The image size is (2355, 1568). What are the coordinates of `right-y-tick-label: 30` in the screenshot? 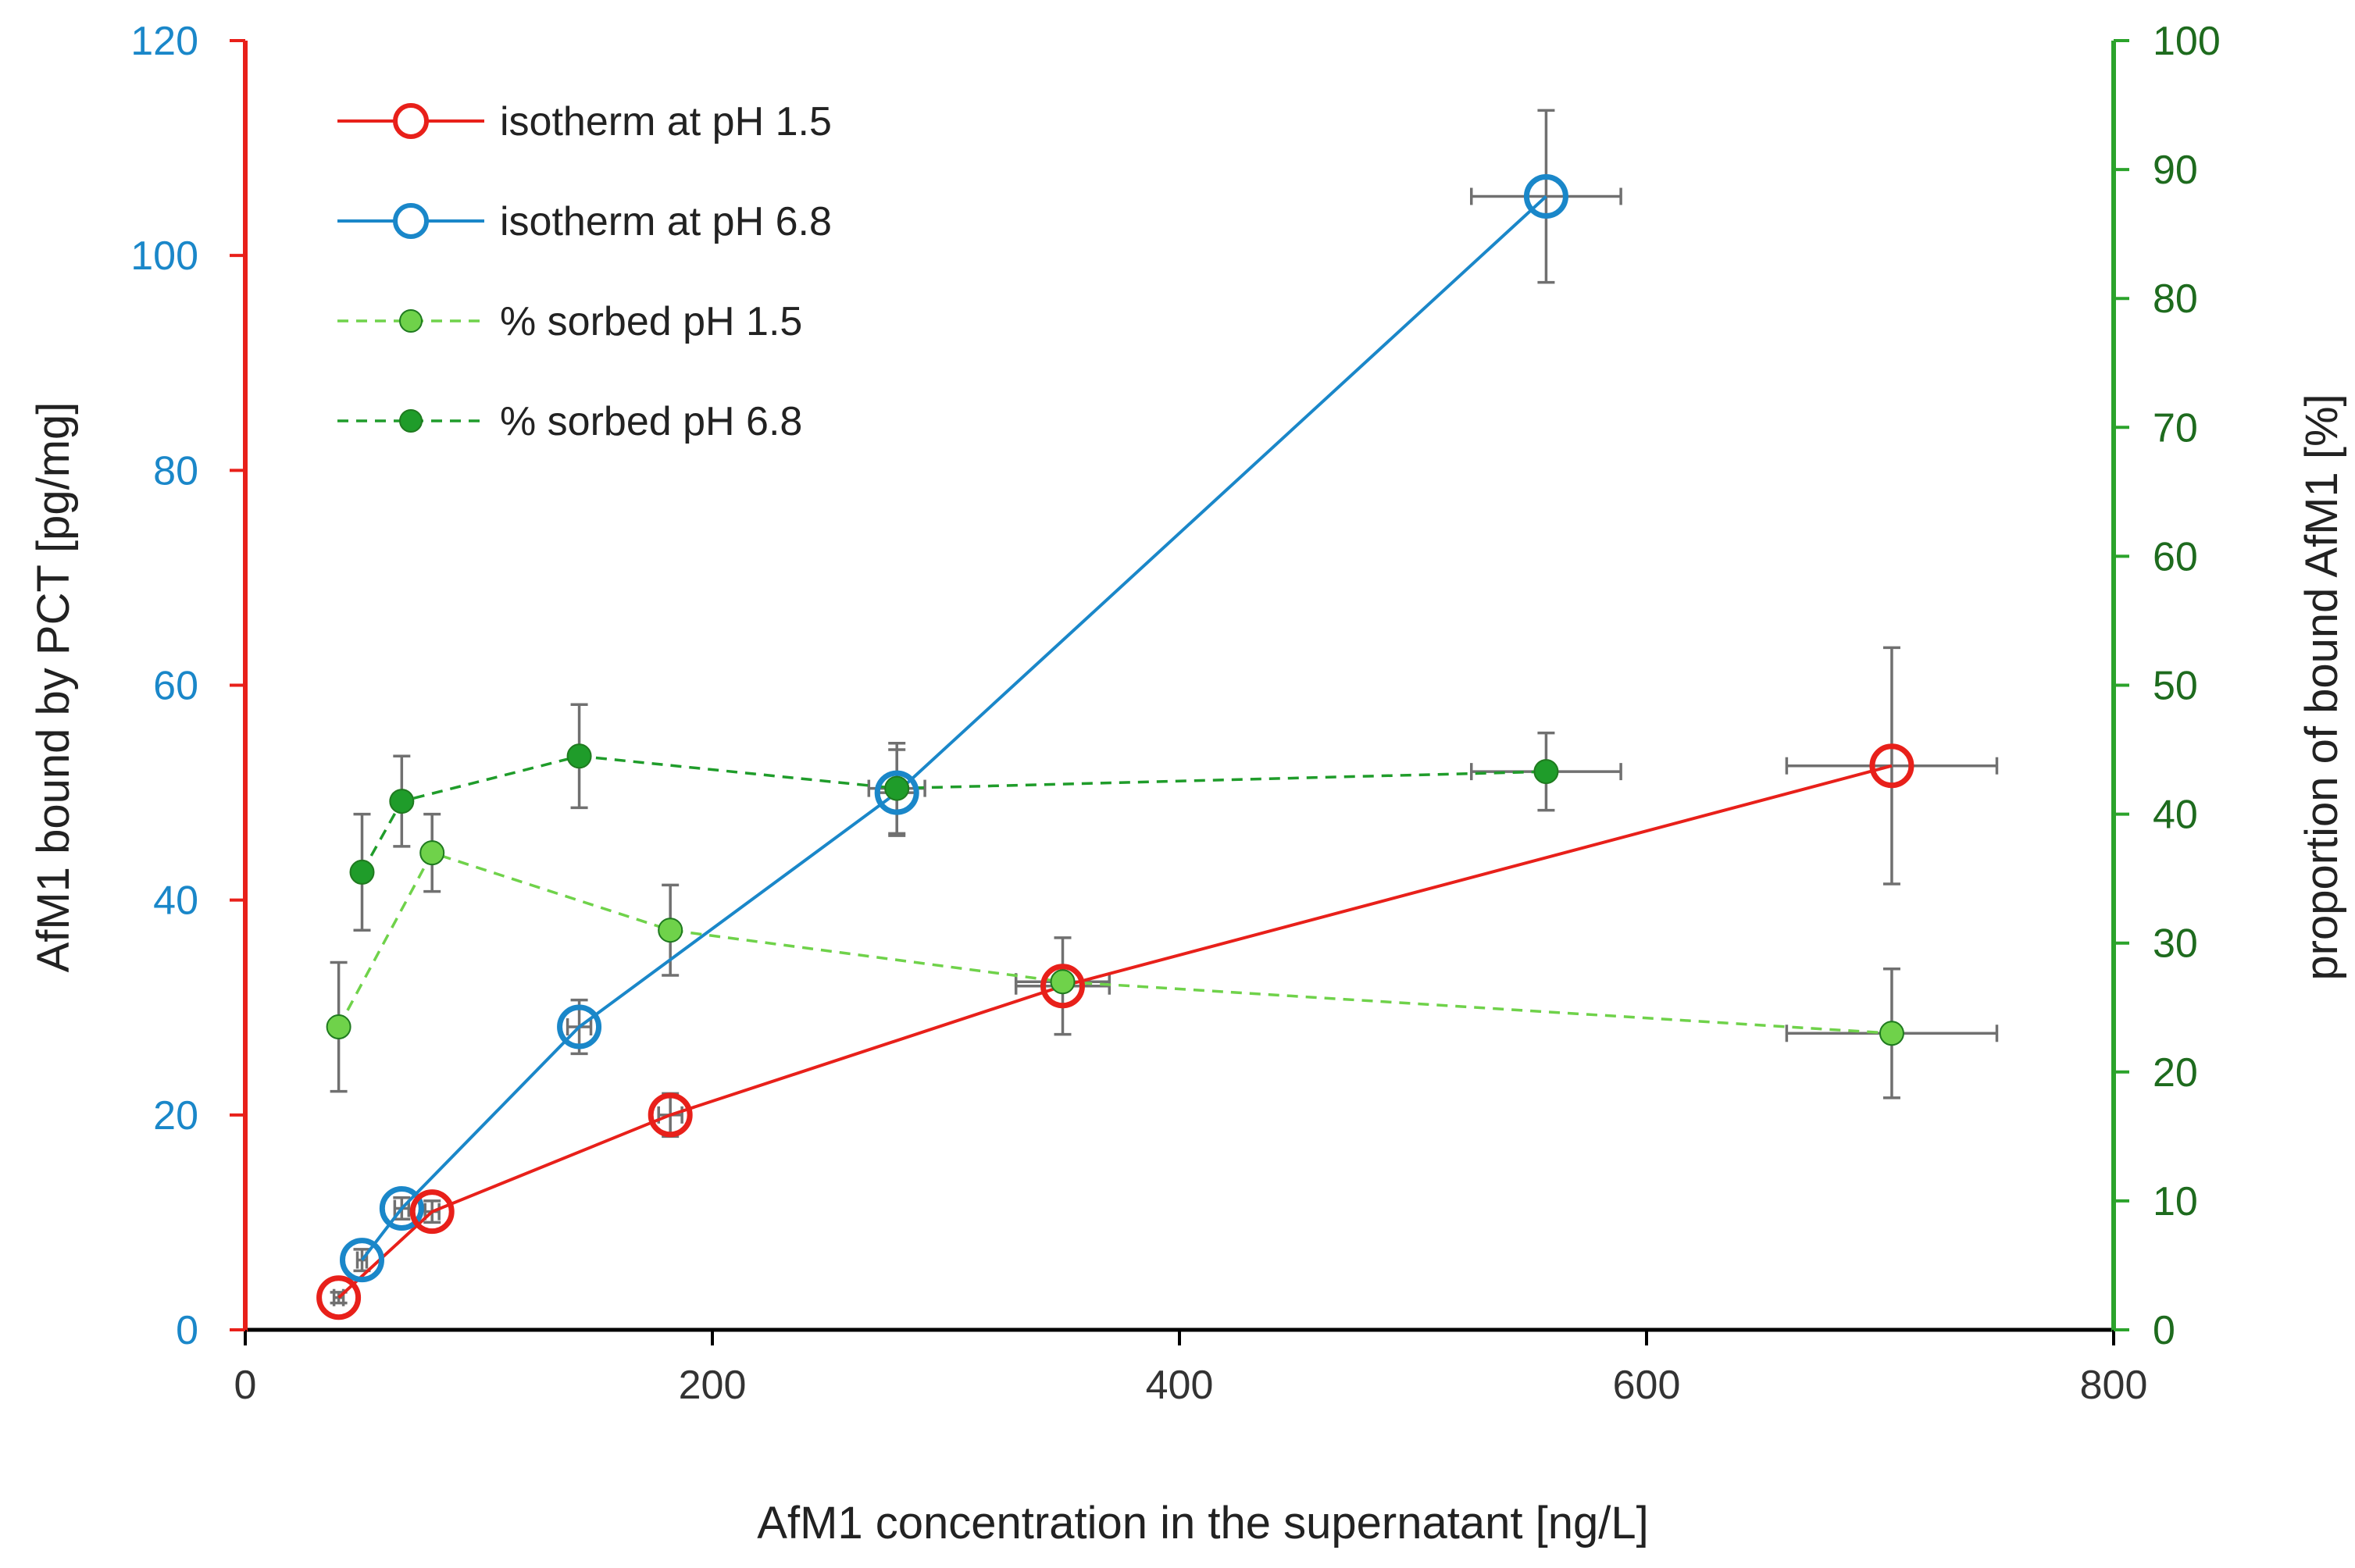 It's located at (2175, 944).